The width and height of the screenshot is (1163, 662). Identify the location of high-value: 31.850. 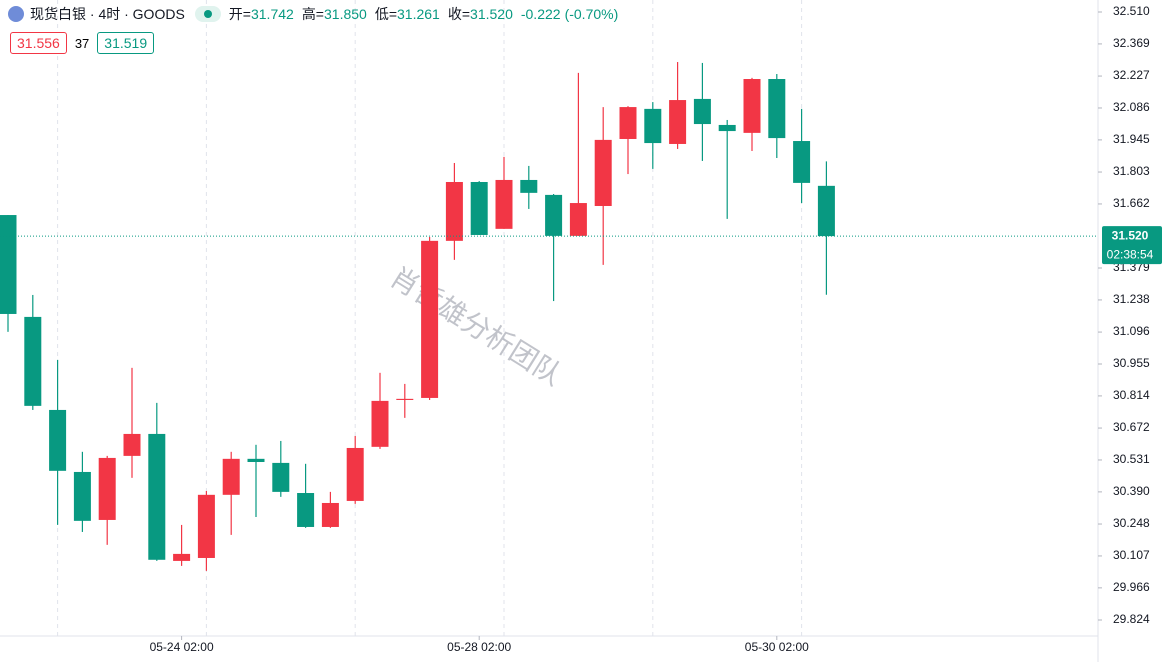
(345, 14).